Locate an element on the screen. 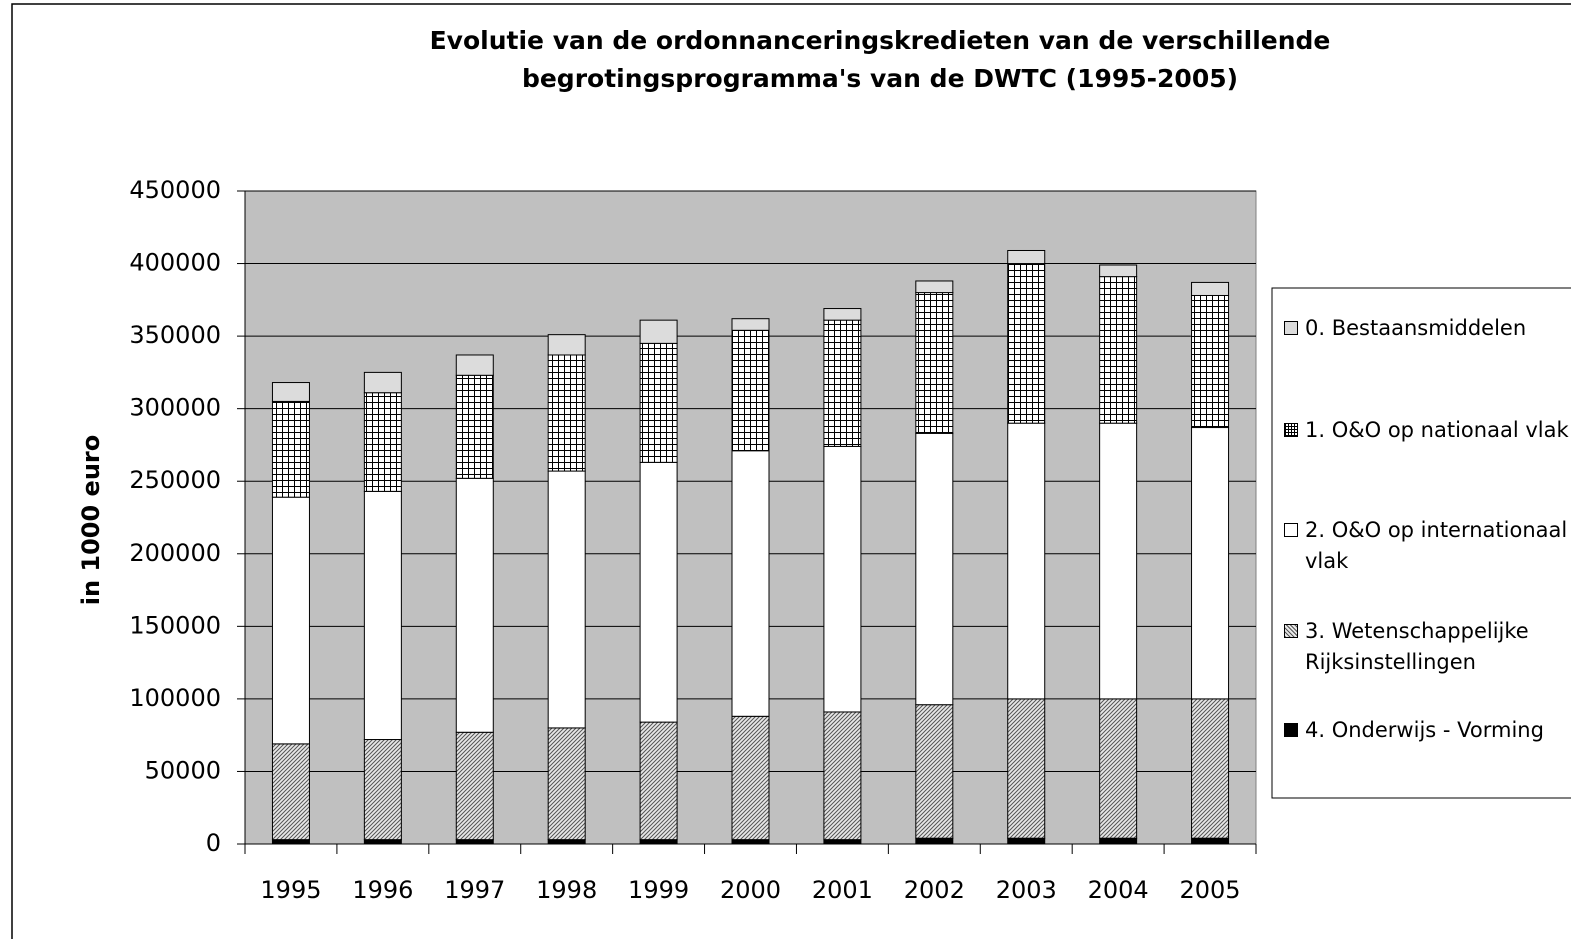 This screenshot has width=1571, height=939. x-tick-label: 2004 is located at coordinates (1118, 890).